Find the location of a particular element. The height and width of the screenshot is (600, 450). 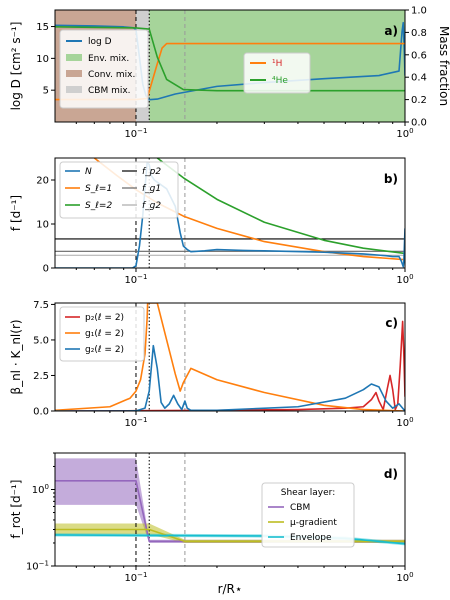

panel-c-legend: p₂(ℓ = 2) g₁(ℓ = 2) g₂(ℓ = 2) is located at coordinates (102, 334).